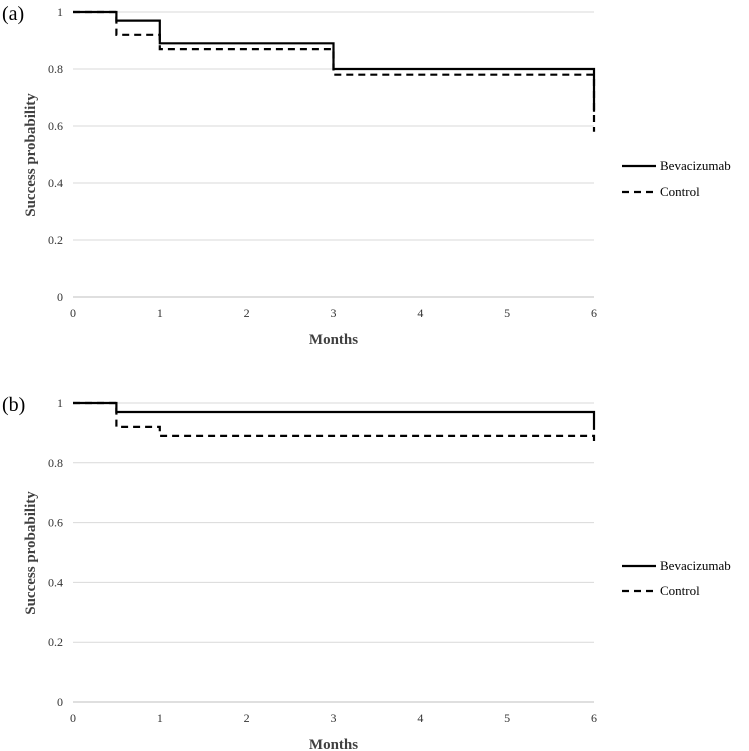  Describe the element at coordinates (334, 61) in the screenshot. I see `series-line-bevacizumab` at that location.